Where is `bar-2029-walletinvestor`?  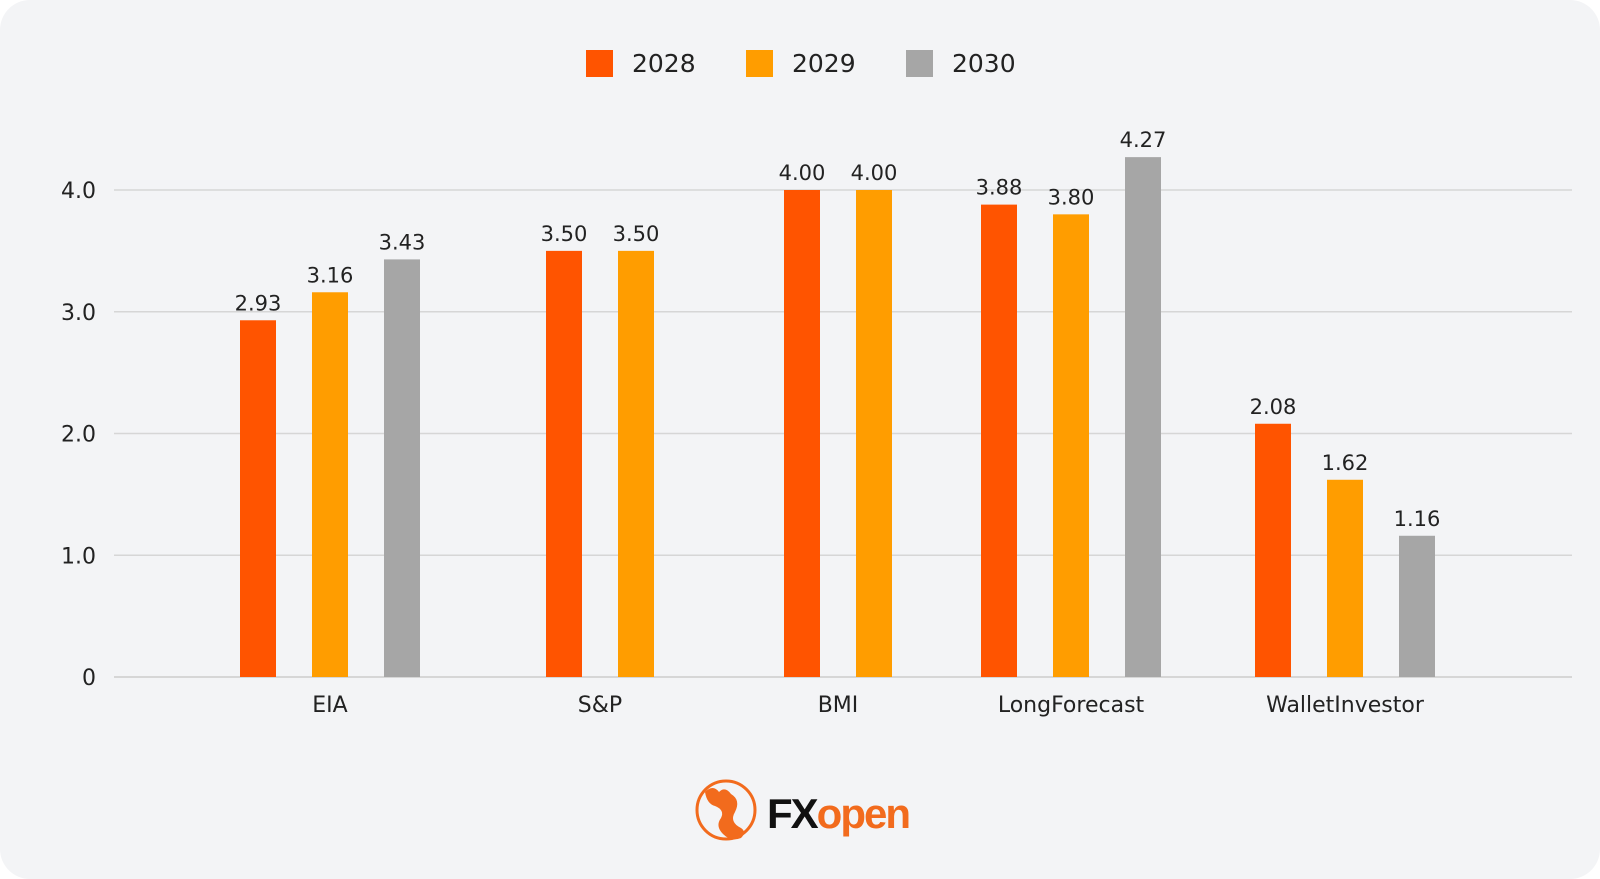 bar-2029-walletinvestor is located at coordinates (1345, 578).